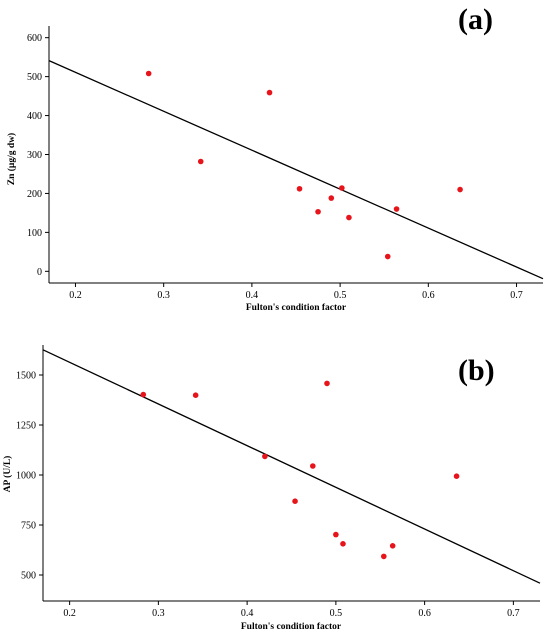 Image resolution: width=550 pixels, height=634 pixels. What do you see at coordinates (28, 526) in the screenshot?
I see `y-tick-label: 750` at bounding box center [28, 526].